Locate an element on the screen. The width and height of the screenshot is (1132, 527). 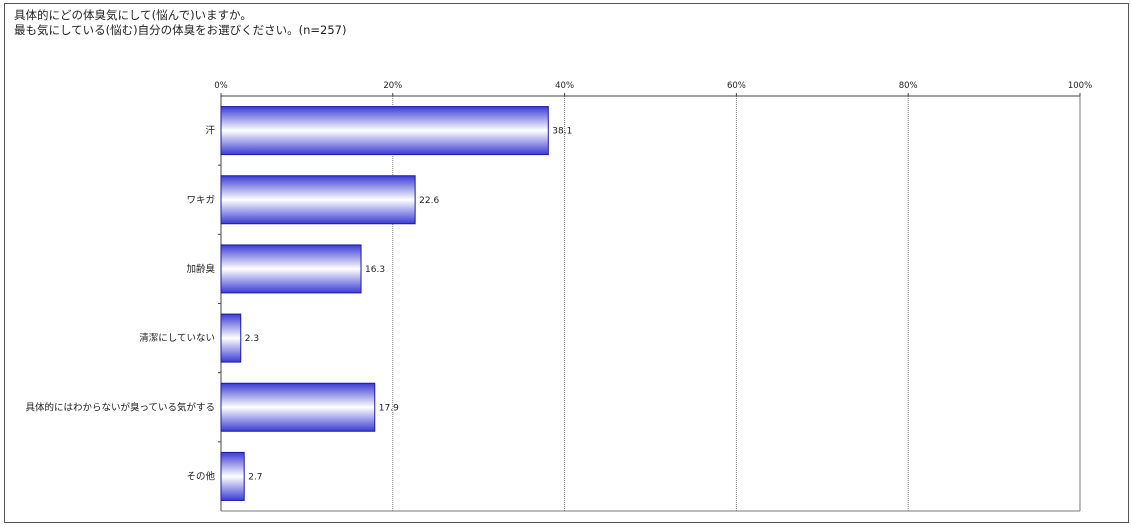
value-label: 2.3 is located at coordinates (252, 339).